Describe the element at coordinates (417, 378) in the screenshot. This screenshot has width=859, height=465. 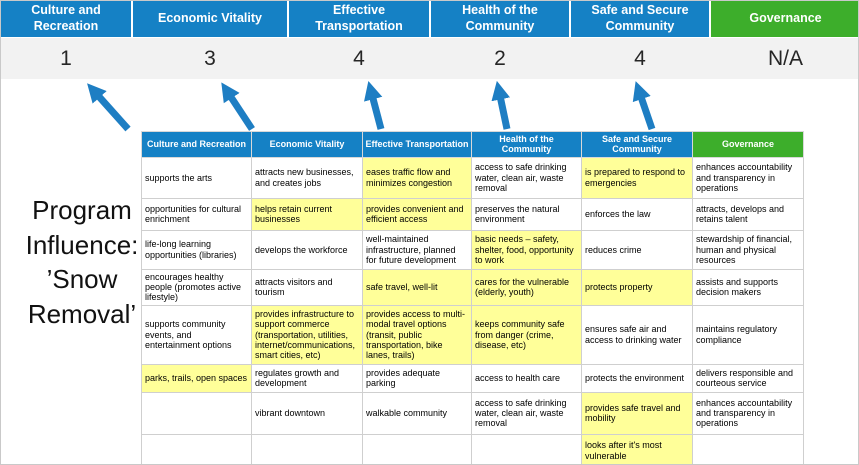
I see `table-cell: provides adequate parking` at that location.